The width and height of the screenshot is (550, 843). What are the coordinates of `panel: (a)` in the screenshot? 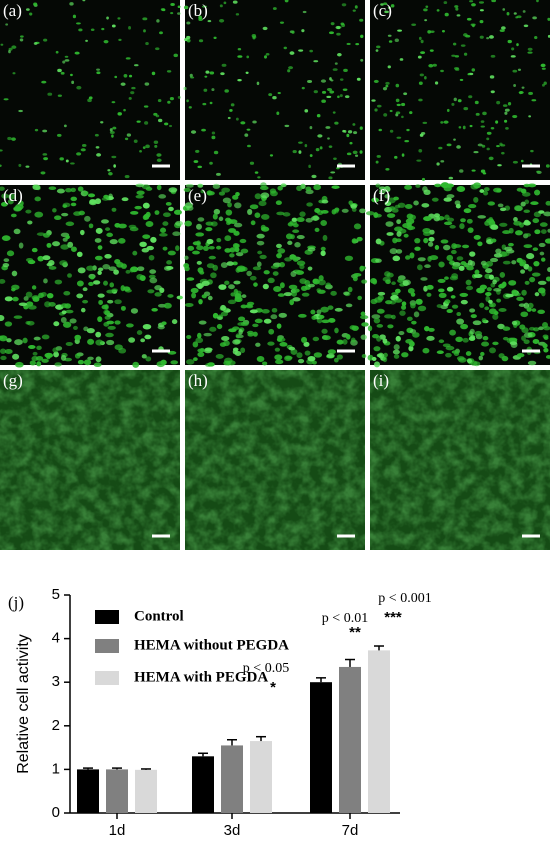 It's located at (90, 90).